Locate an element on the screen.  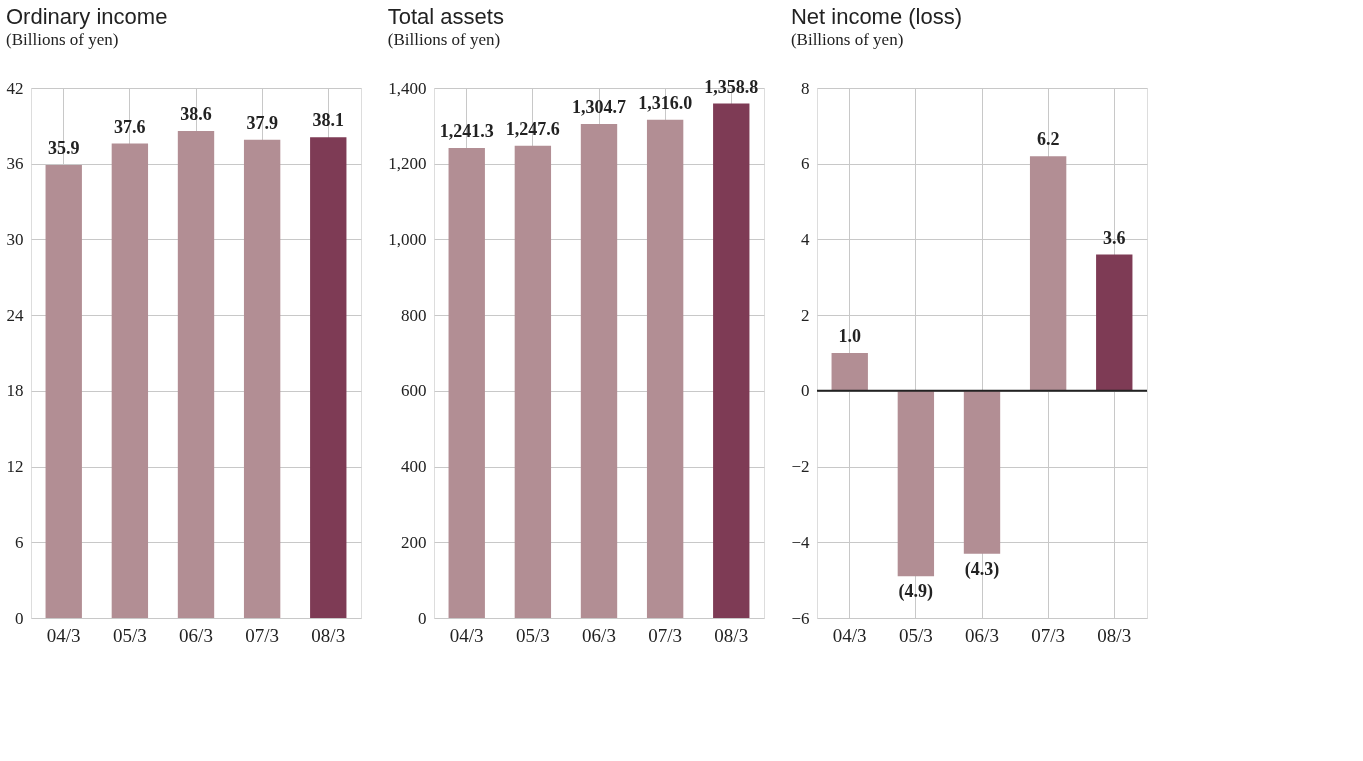
y-tick-label: 30 is located at coordinates (15, 239).